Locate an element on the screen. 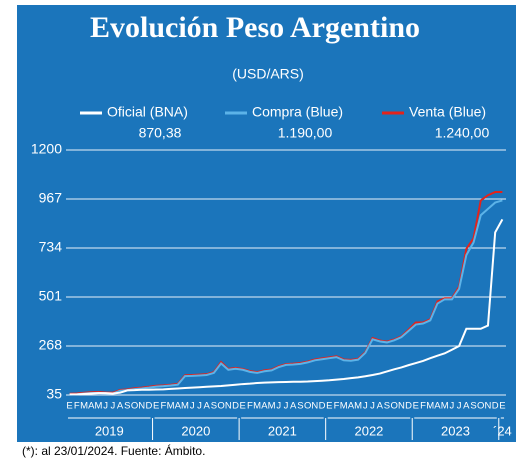 This screenshot has width=520, height=463. year-label: 2019 is located at coordinates (109, 430).